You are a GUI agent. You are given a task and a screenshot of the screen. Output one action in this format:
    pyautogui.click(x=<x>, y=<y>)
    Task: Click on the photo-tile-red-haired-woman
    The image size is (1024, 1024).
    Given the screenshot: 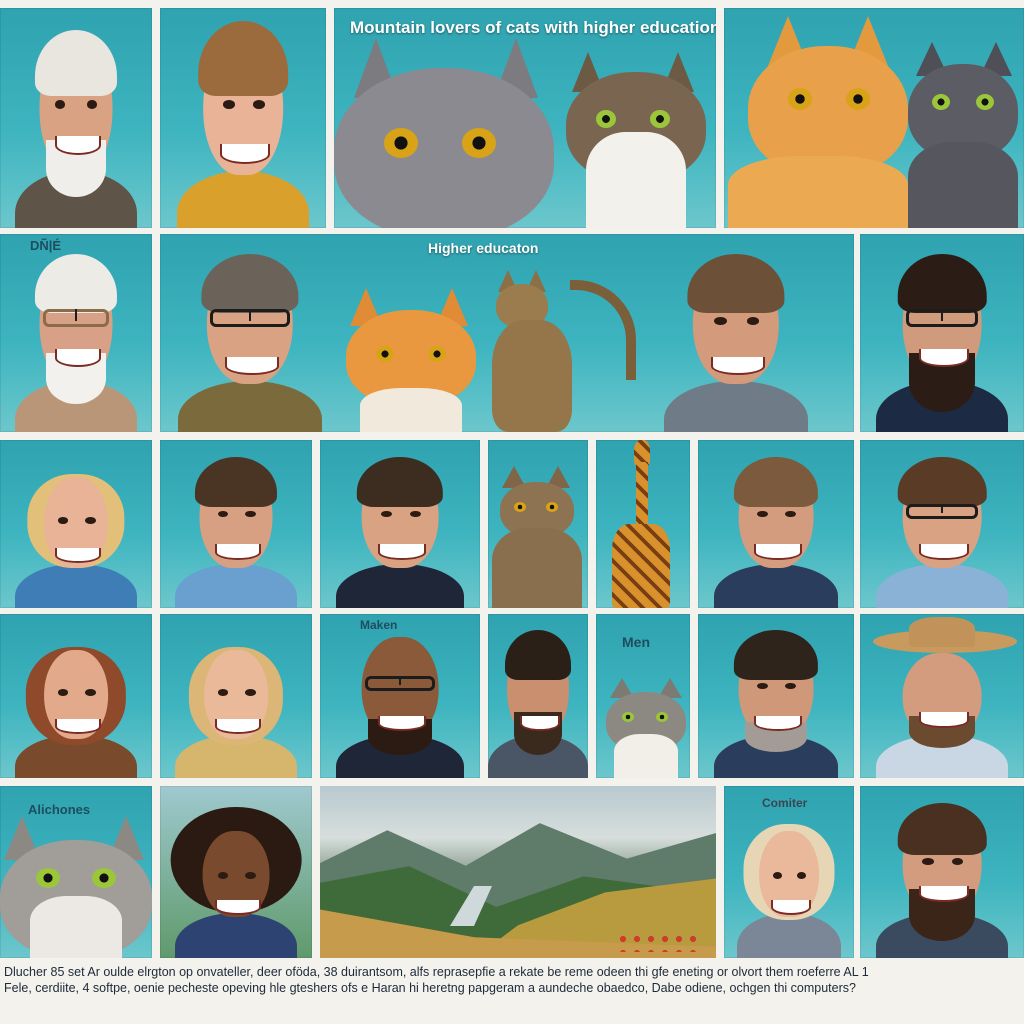 What is the action you would take?
    pyautogui.click(x=76, y=696)
    